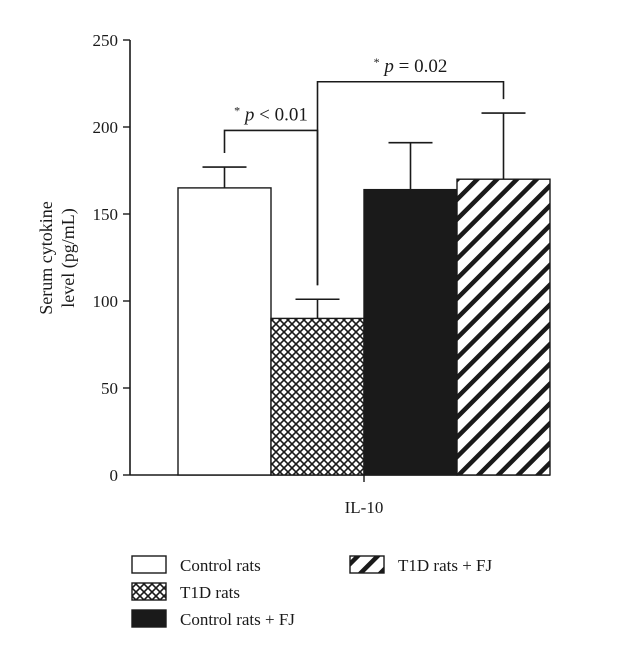 The height and width of the screenshot is (660, 630). I want to click on y-tick-label: 200, so click(106, 127).